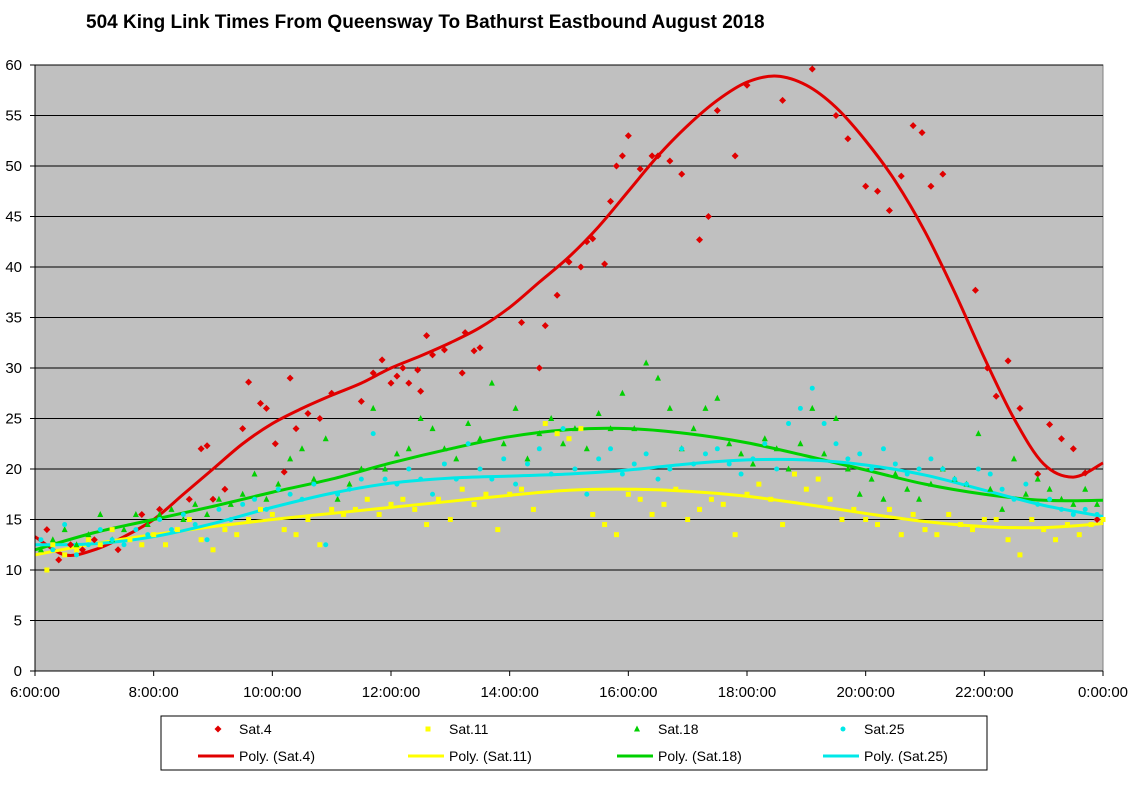 Image resolution: width=1139 pixels, height=785 pixels. I want to click on x-tick-label: 16:00:00, so click(628, 692).